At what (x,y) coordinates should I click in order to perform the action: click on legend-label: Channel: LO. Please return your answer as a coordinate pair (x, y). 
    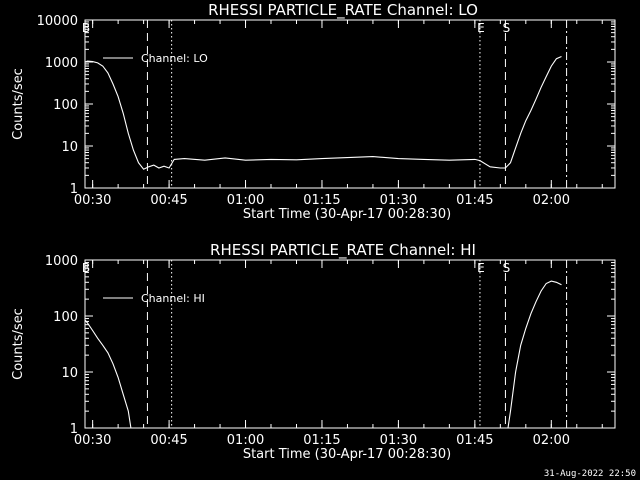
    Looking at the image, I should click on (174, 58).